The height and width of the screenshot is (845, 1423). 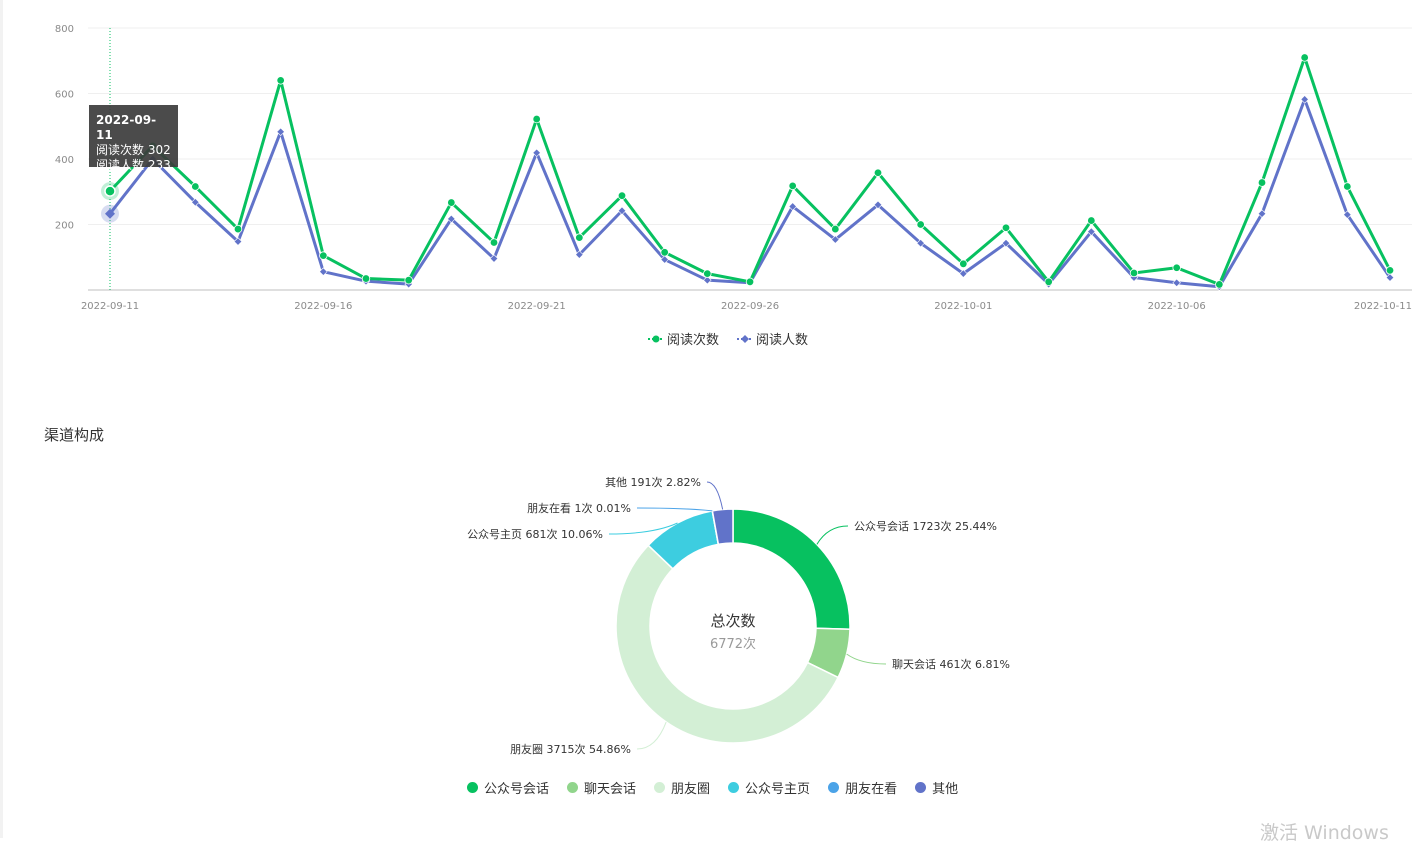 What do you see at coordinates (750, 306) in the screenshot?
I see `x-tick-label: 2022-09-26` at bounding box center [750, 306].